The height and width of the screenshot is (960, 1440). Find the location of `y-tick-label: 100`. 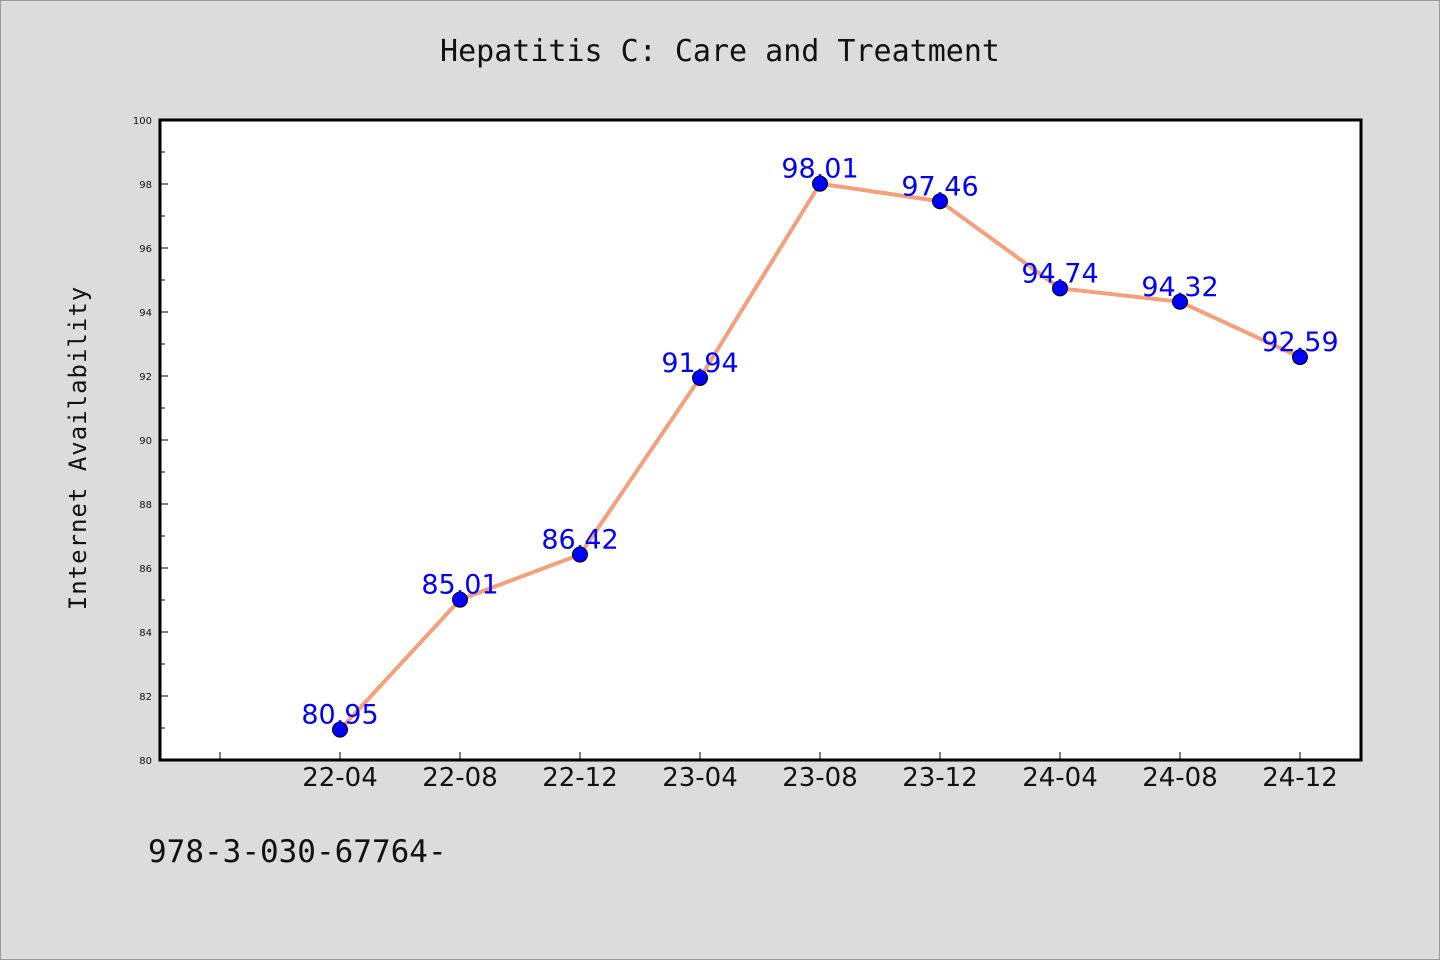

y-tick-label: 100 is located at coordinates (142, 121).